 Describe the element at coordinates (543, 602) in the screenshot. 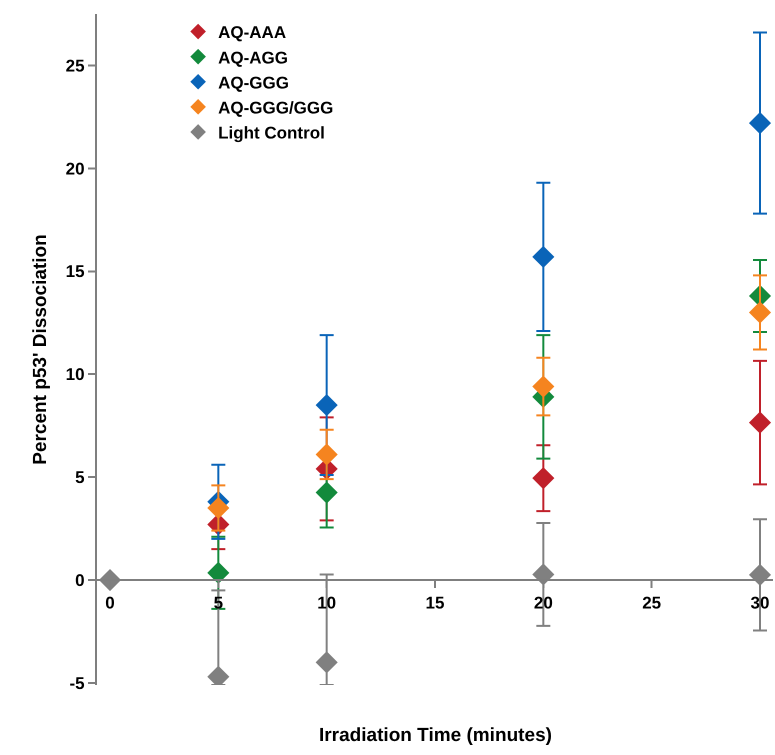

I see `x-tick-label: 20` at that location.